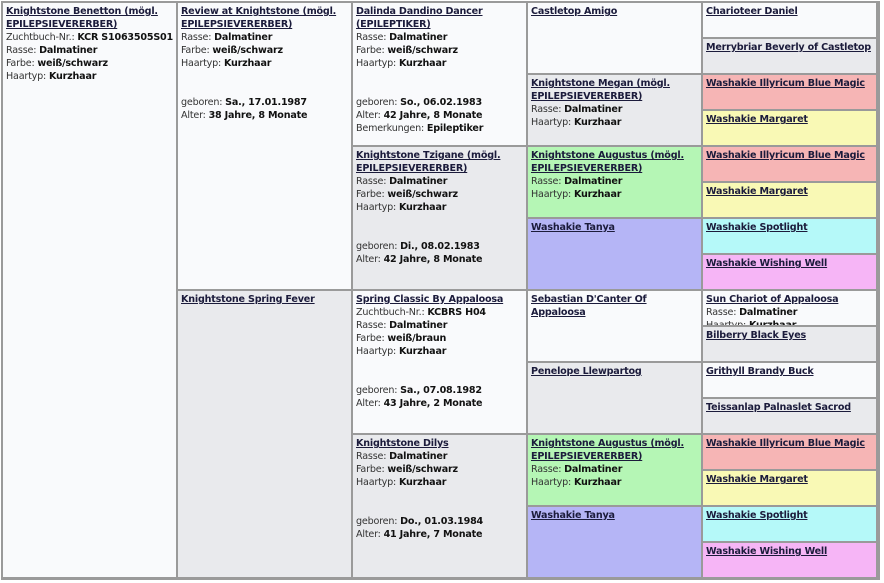  What do you see at coordinates (433, 403) in the screenshot?
I see `detail-value: 43 Jahre, 2 Monate` at bounding box center [433, 403].